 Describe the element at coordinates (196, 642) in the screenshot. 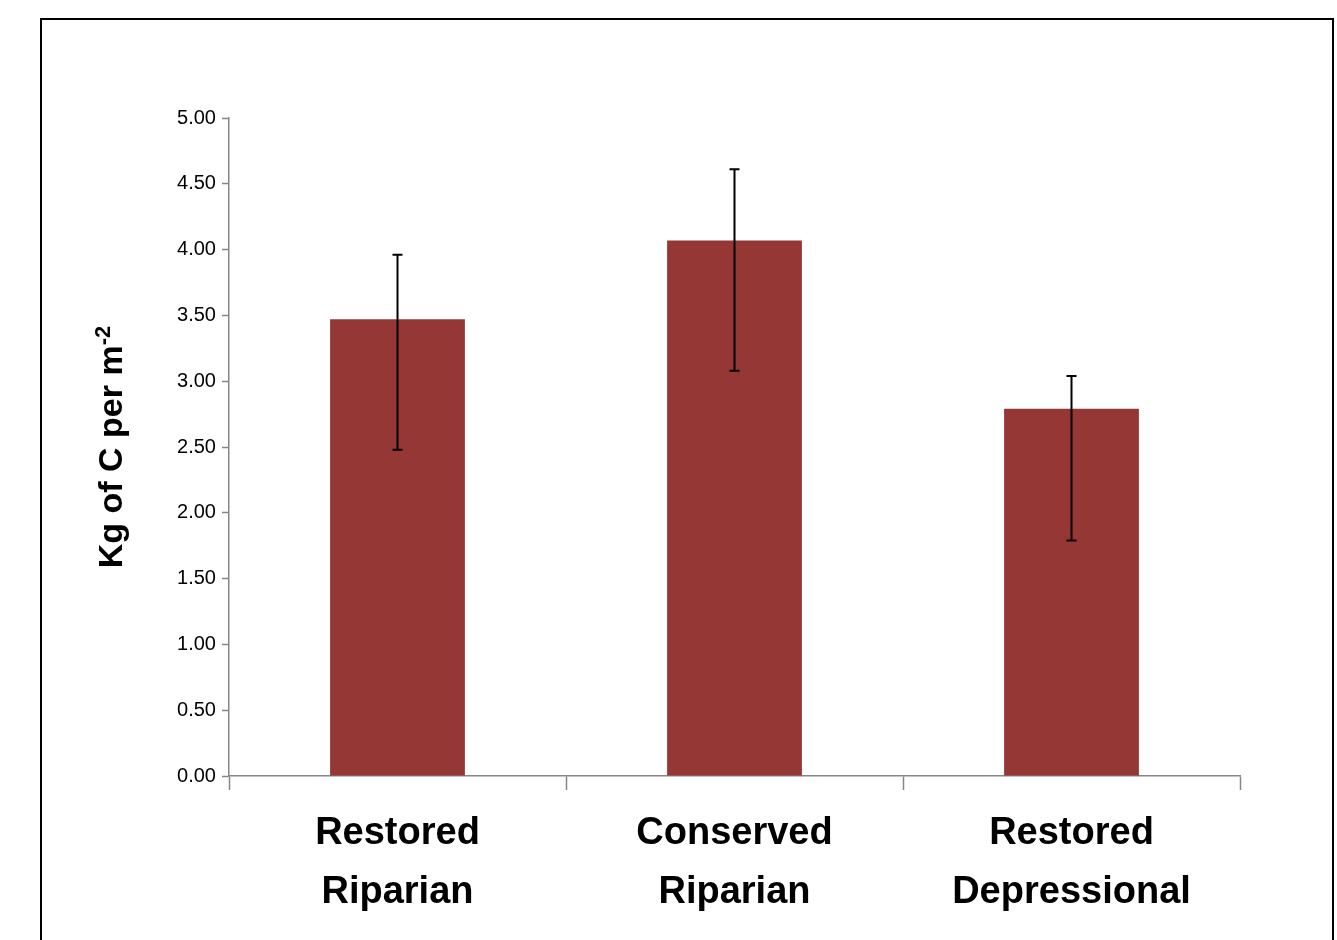

I see `y-tick-label: 1.00` at that location.